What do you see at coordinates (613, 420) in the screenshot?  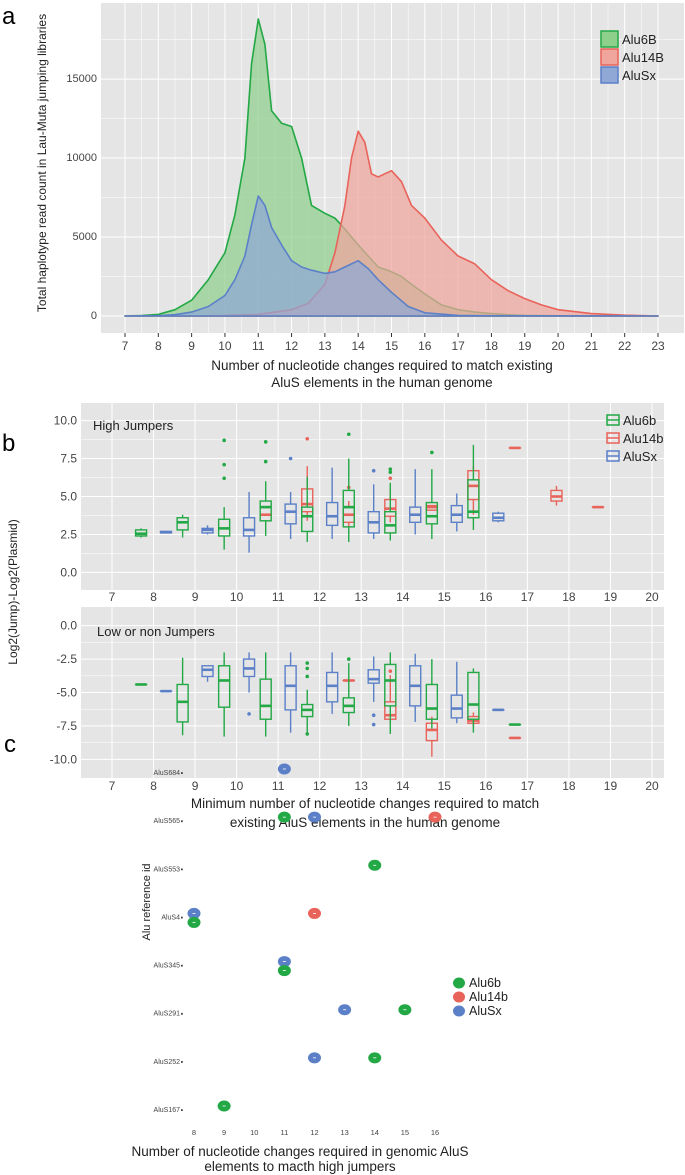 I see `legend-b-key-alu6b` at bounding box center [613, 420].